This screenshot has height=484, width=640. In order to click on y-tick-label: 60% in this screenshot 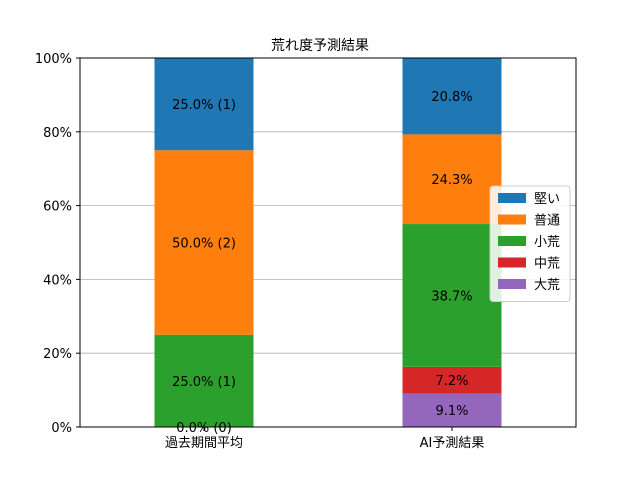, I will do `click(57, 207)`.